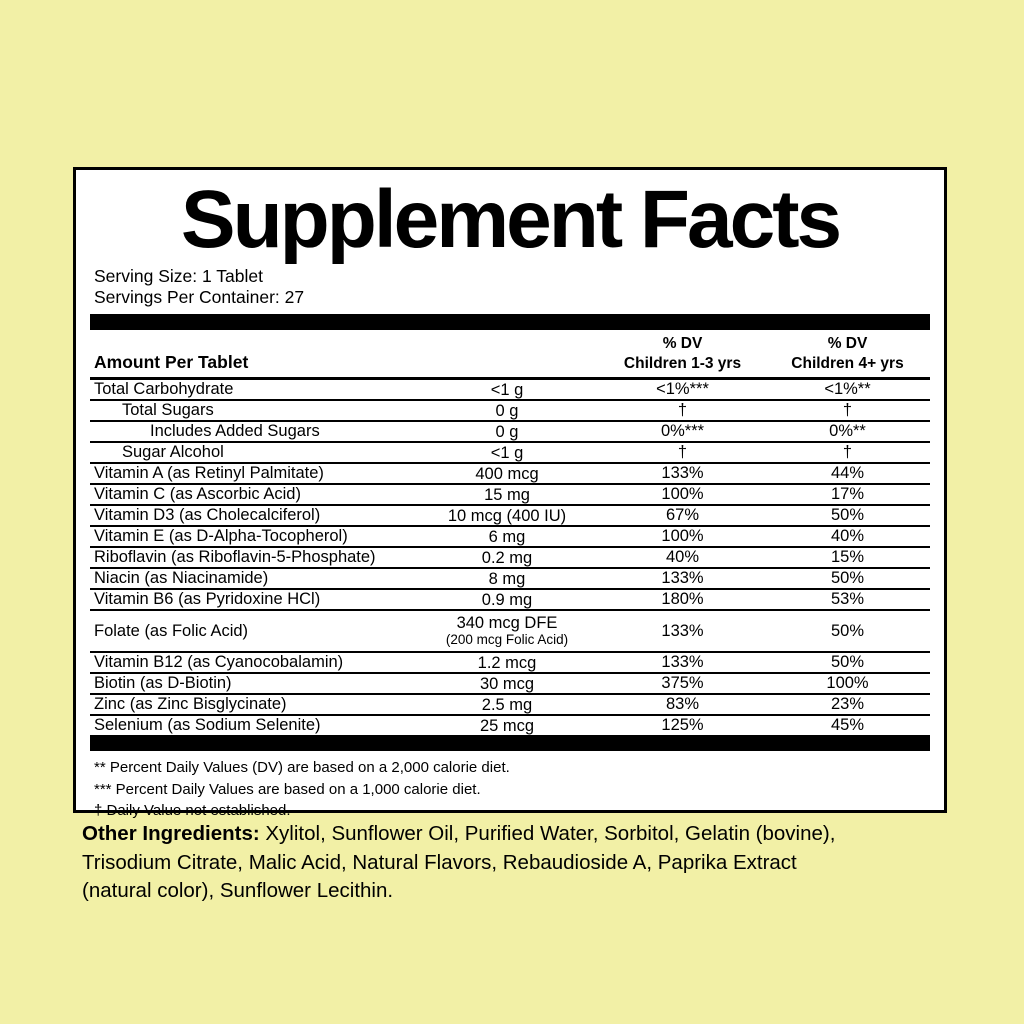 This screenshot has height=1024, width=1024. I want to click on nutrient-amount-value: <1 g, so click(507, 452).